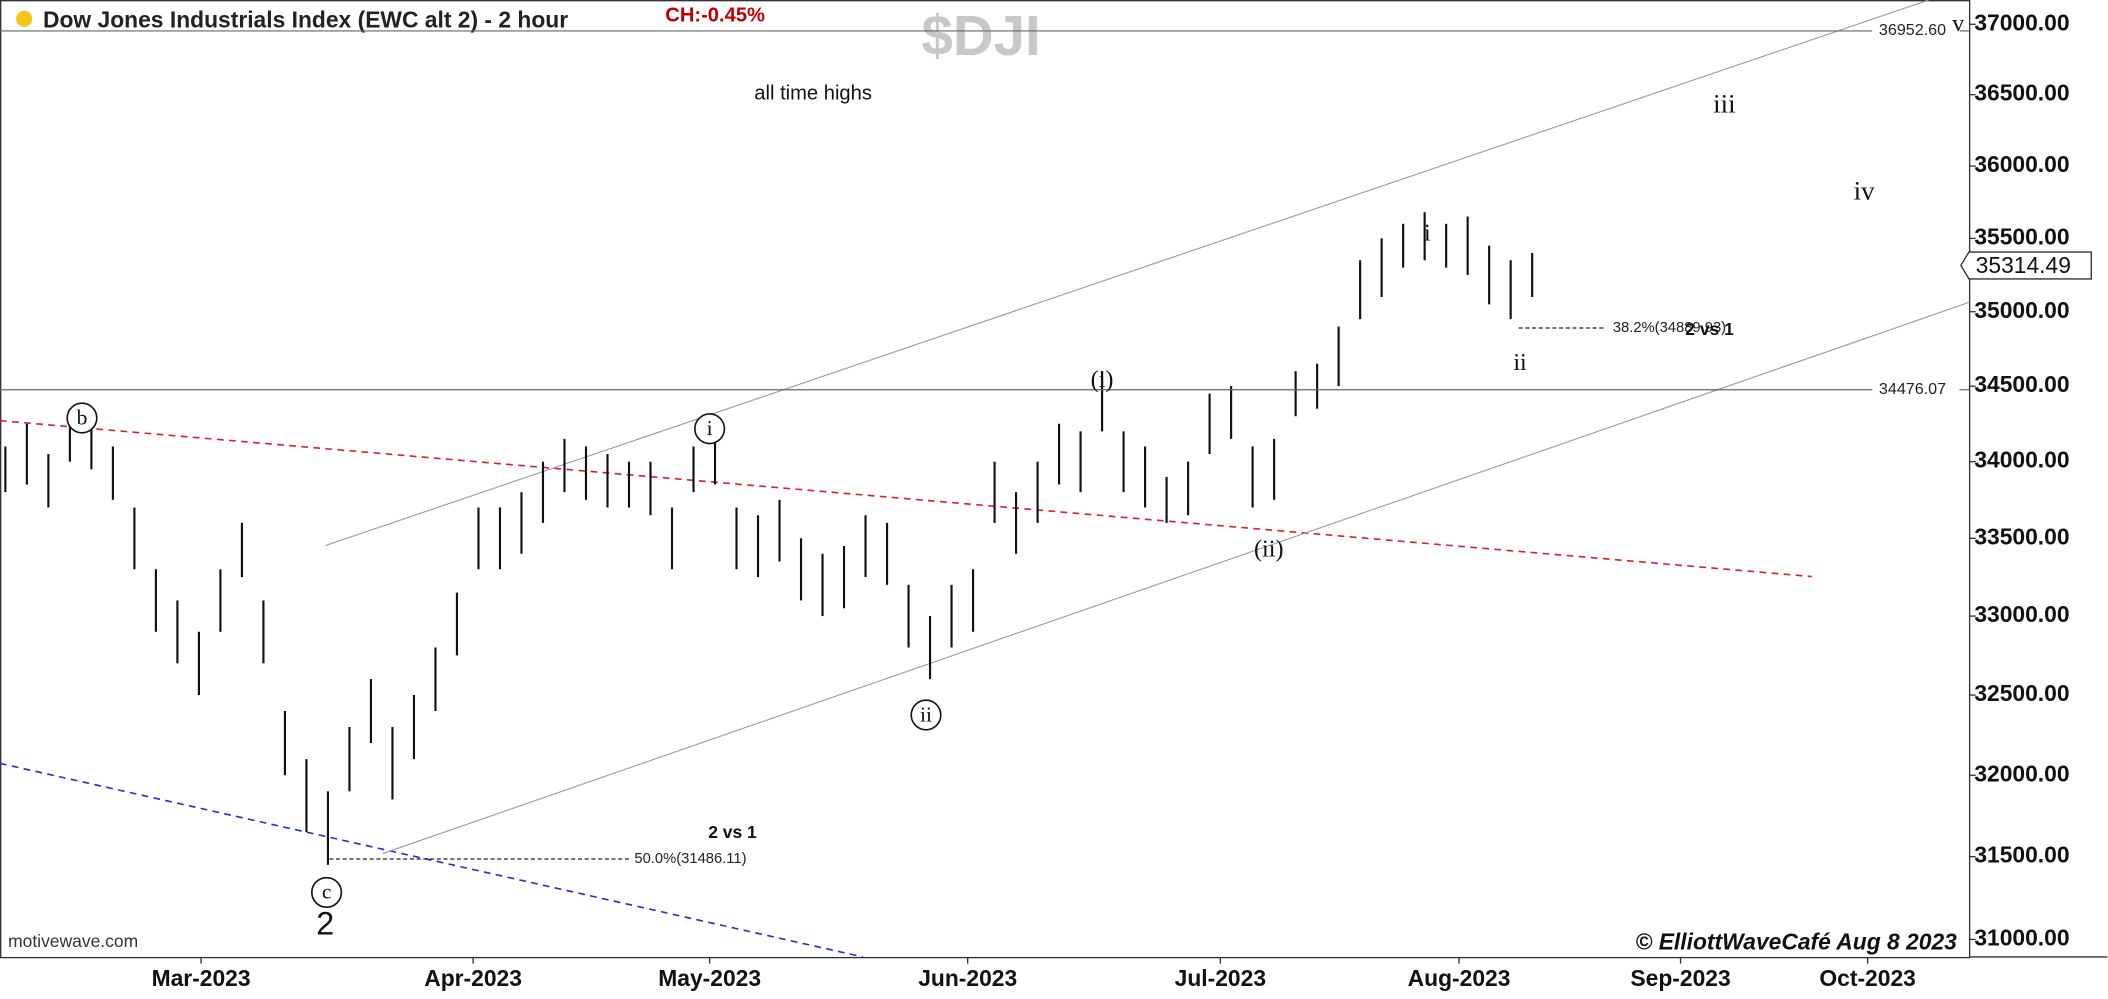 Image resolution: width=2108 pixels, height=999 pixels. What do you see at coordinates (2021, 22) in the screenshot?
I see `y-tick-label: 37000.00` at bounding box center [2021, 22].